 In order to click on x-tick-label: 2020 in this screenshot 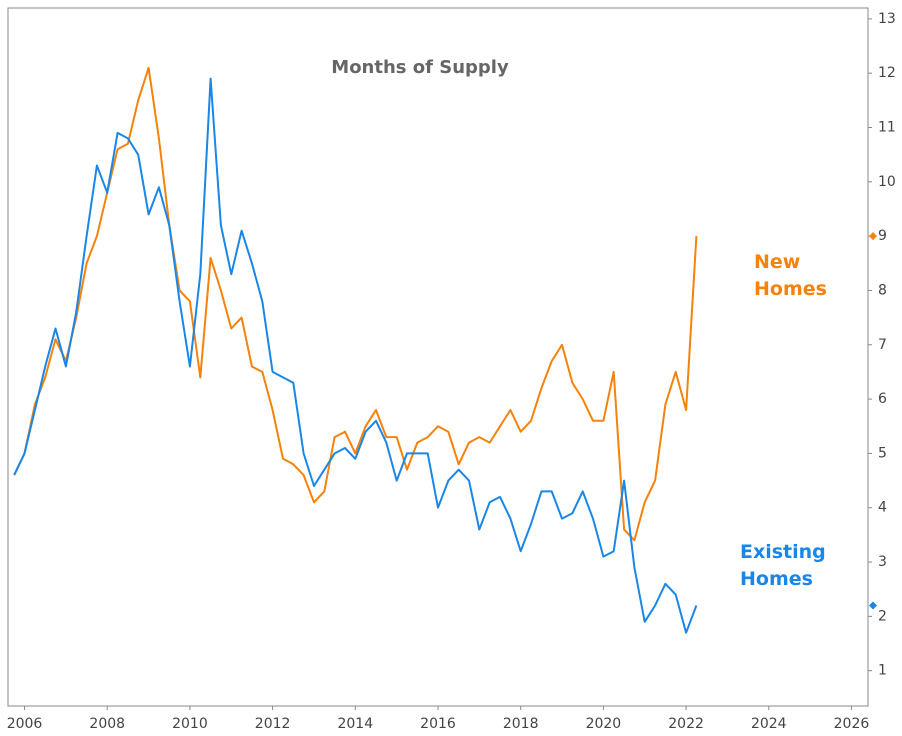, I will do `click(604, 724)`.